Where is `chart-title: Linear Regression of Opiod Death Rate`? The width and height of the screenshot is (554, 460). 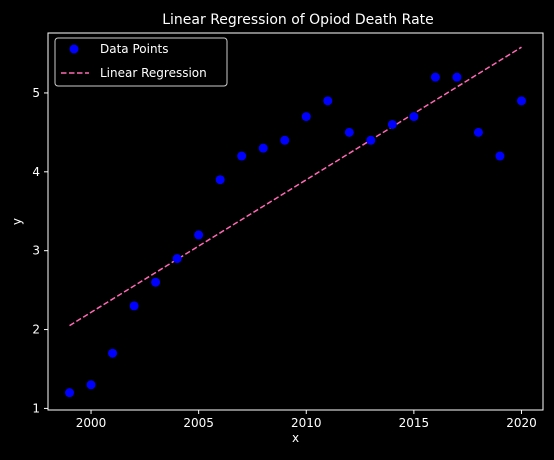 chart-title: Linear Regression of Opiod Death Rate is located at coordinates (298, 20).